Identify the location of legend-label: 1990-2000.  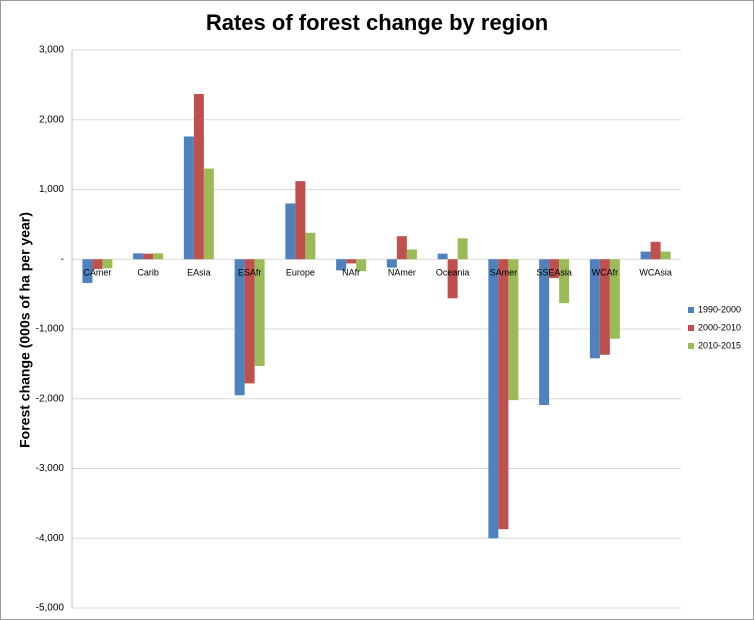
(719, 309).